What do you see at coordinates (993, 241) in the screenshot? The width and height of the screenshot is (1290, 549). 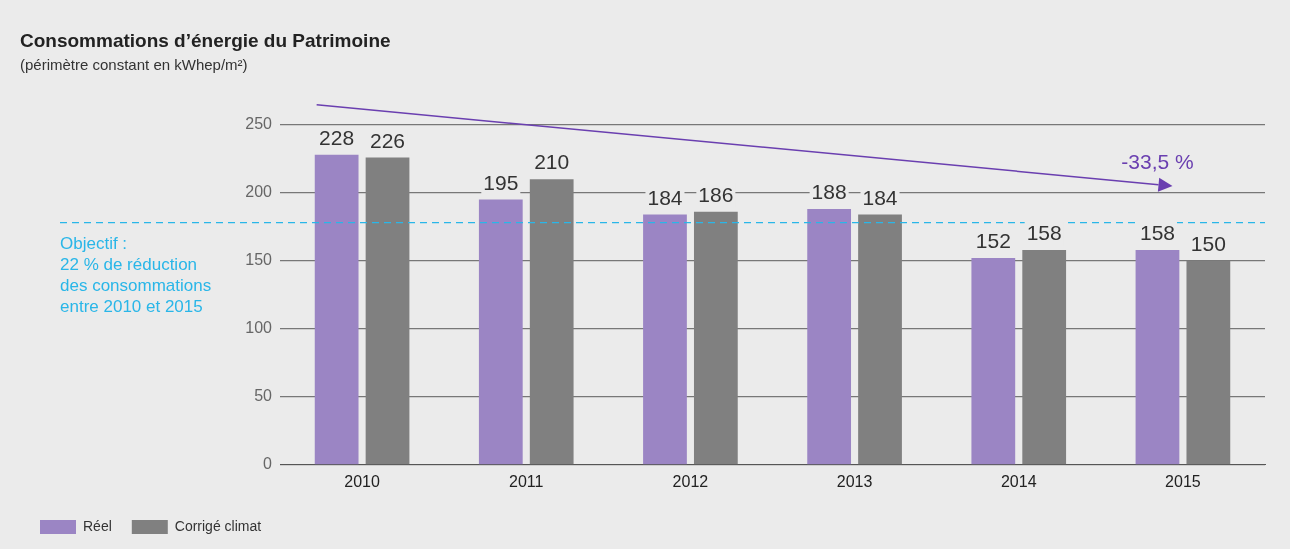 I see `data-label: 152` at bounding box center [993, 241].